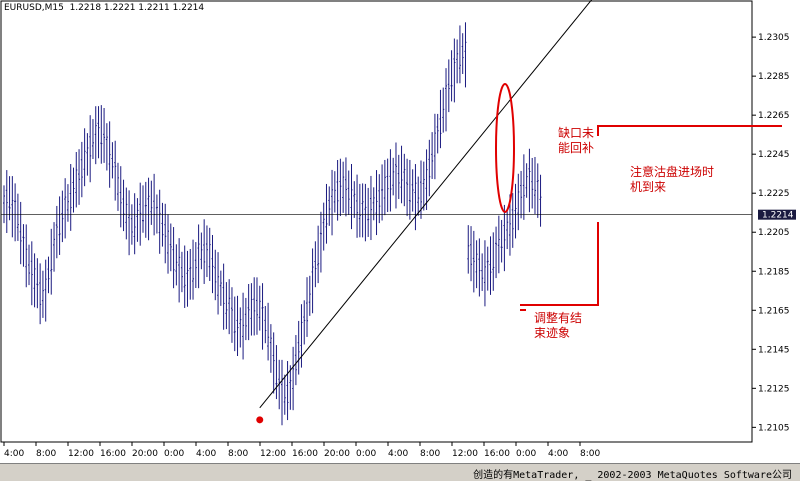  Describe the element at coordinates (558, 317) in the screenshot. I see `correction-note-line1: 调整有结` at that location.